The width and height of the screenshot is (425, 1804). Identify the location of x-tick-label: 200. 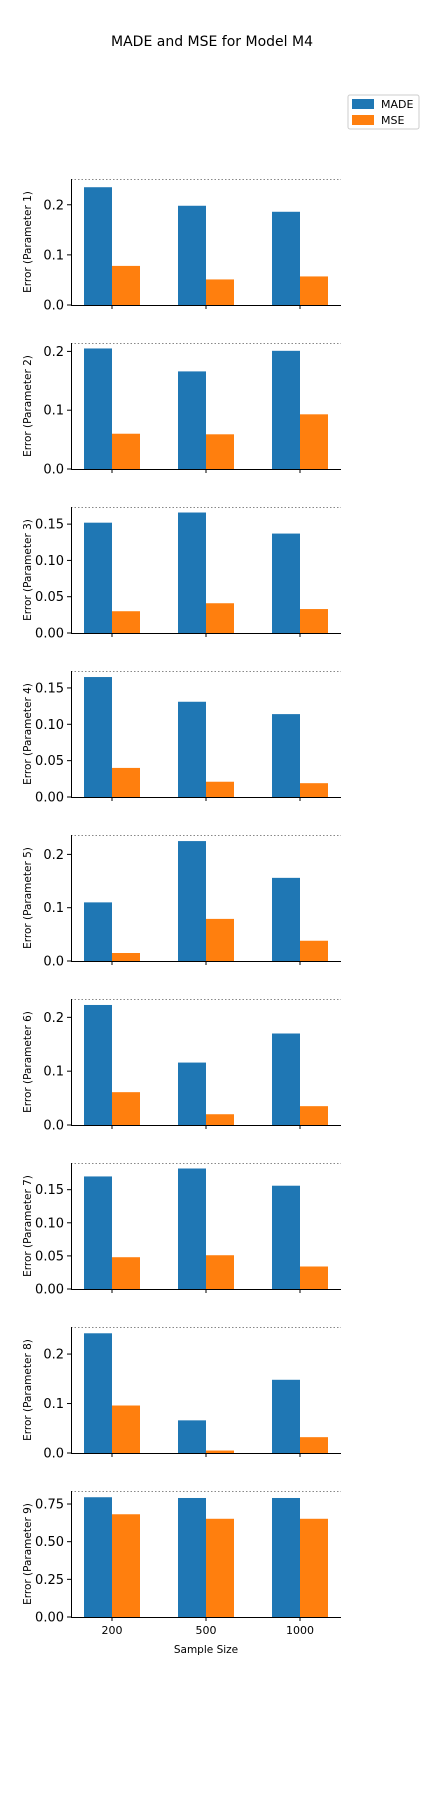
(112, 1630).